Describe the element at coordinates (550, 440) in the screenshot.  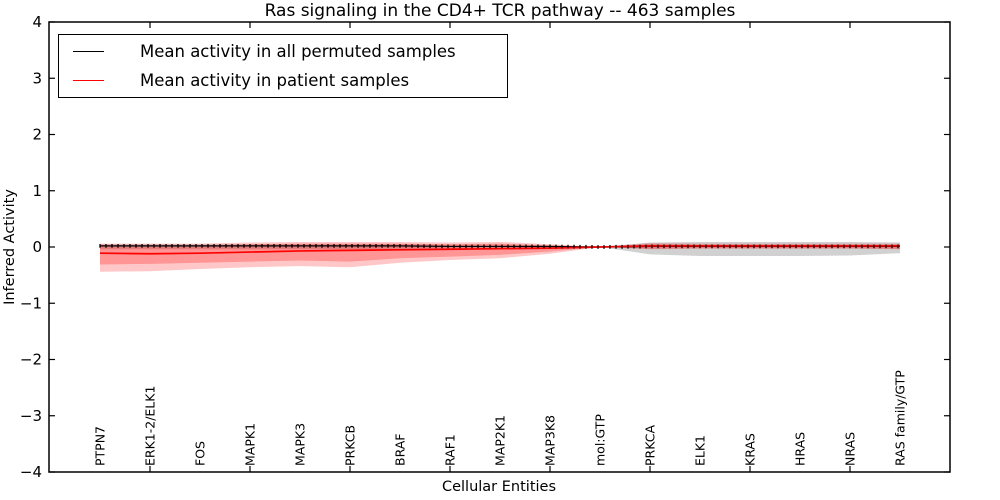
I see `x-tick-label: MAP3K8` at that location.